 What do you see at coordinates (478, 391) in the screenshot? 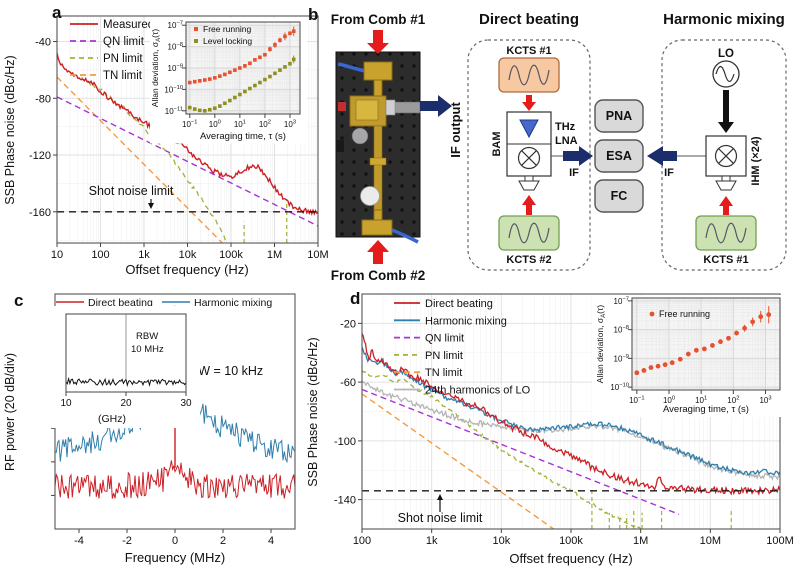
I see `legend-label: 24th harmonics of LO` at bounding box center [478, 391].